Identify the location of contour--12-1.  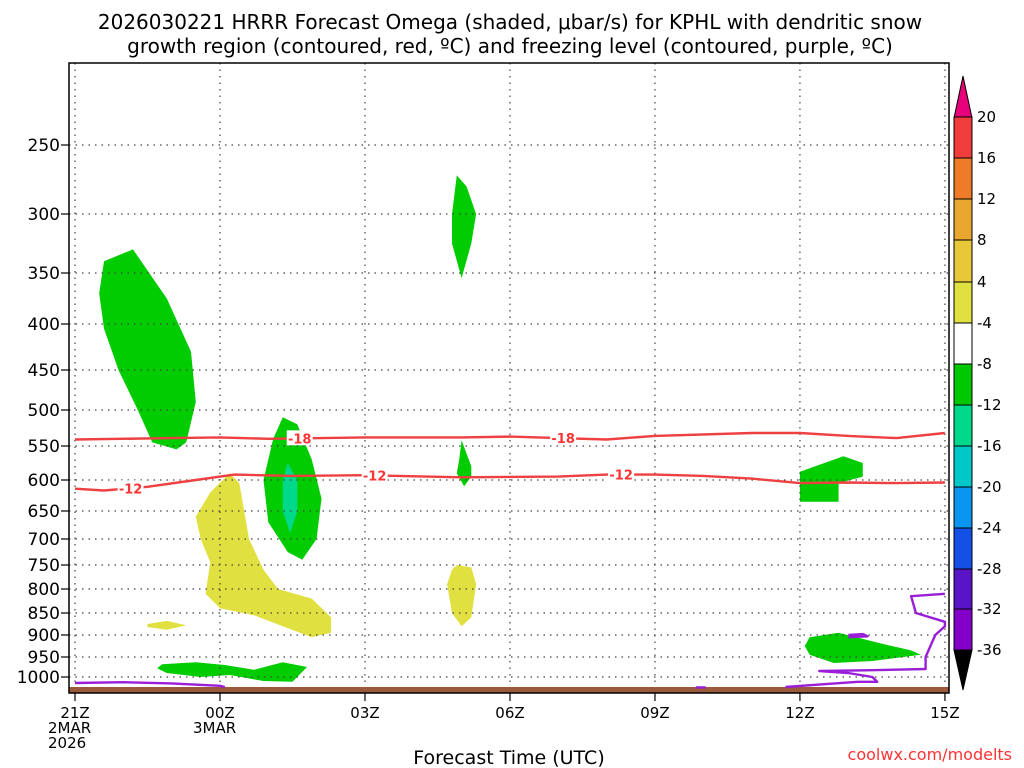
(509, 482).